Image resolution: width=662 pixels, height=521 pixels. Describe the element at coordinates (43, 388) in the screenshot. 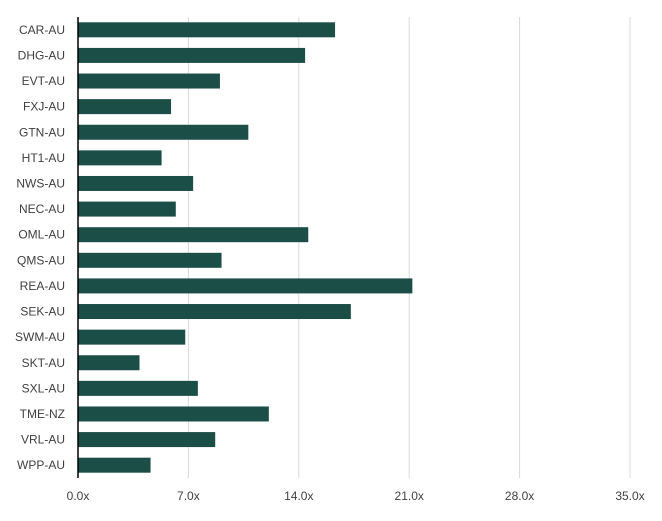

I see `category-label: SXL-AU` at that location.